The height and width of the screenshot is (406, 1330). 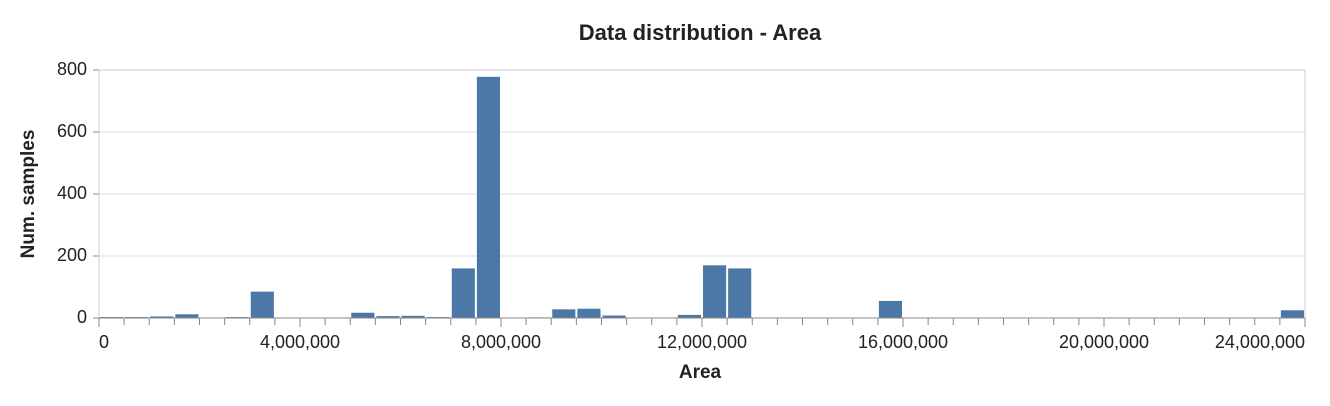 What do you see at coordinates (72, 131) in the screenshot?
I see `y-tick-label: 600` at bounding box center [72, 131].